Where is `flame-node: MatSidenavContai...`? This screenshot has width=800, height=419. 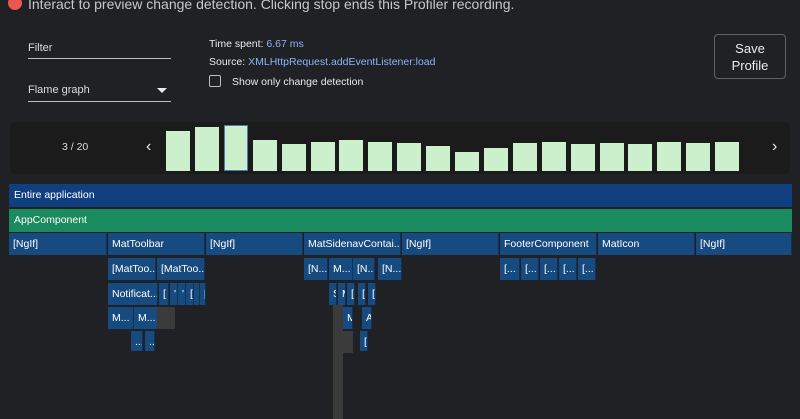 flame-node: MatSidenavContai... is located at coordinates (352, 244).